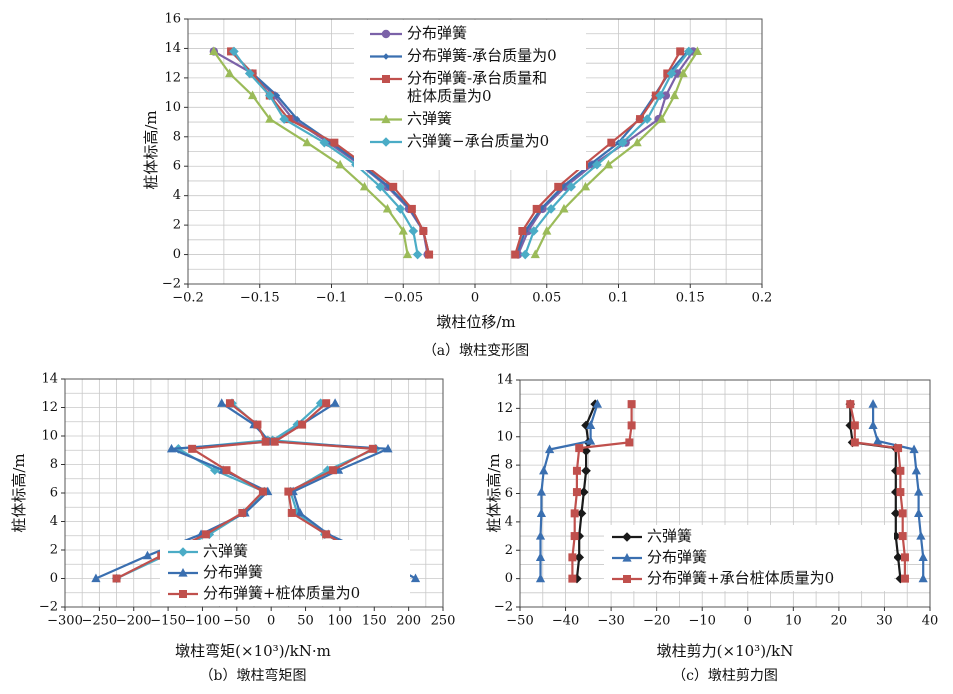  Describe the element at coordinates (656, 621) in the screenshot. I see `x-tick-label: −20` at that location.